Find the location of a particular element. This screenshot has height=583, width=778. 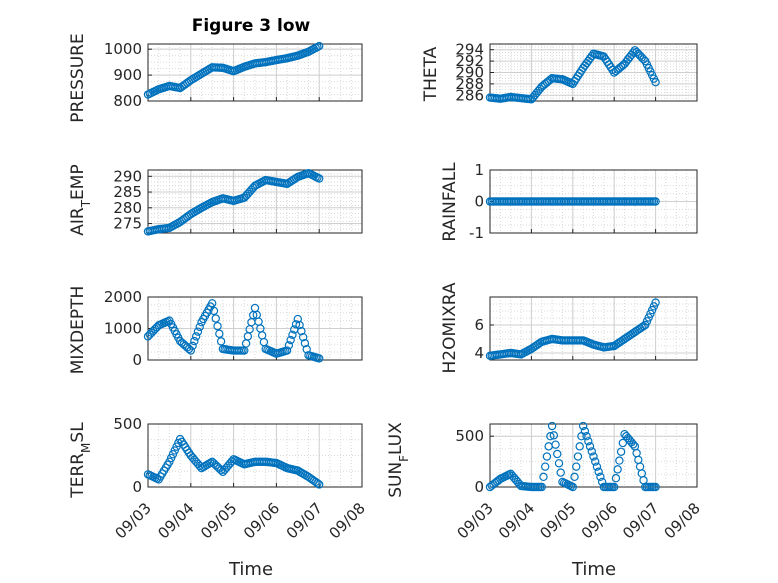

y-tick-label: 292 is located at coordinates (469, 61).